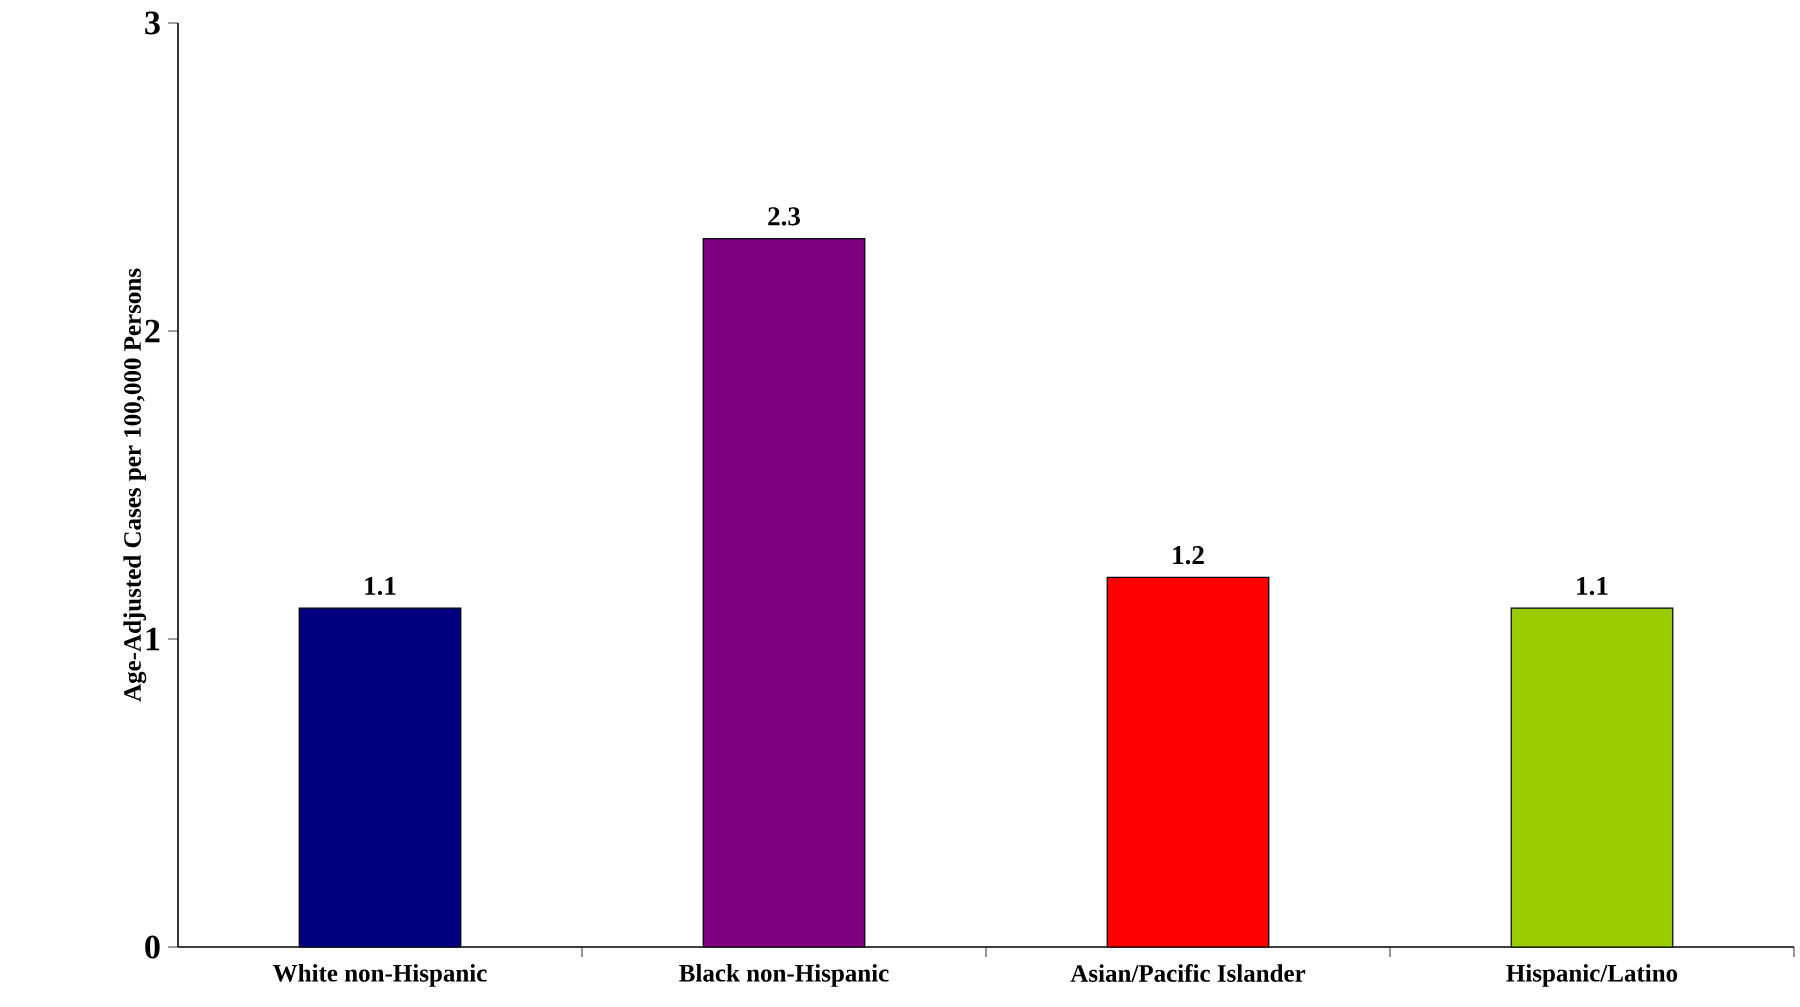 The height and width of the screenshot is (1007, 1800). I want to click on y-tick-label: 1, so click(153, 639).